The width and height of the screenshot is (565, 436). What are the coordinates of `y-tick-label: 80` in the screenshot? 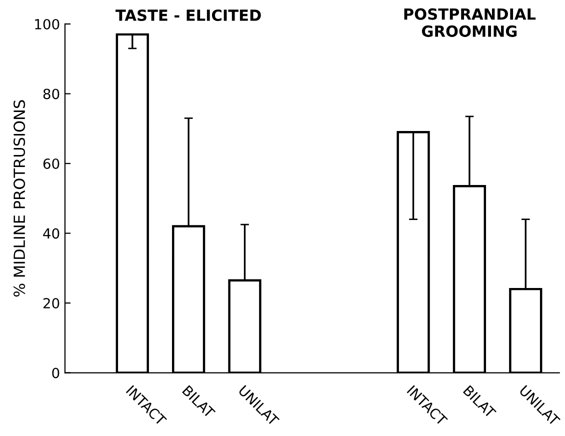 It's located at (51, 94).